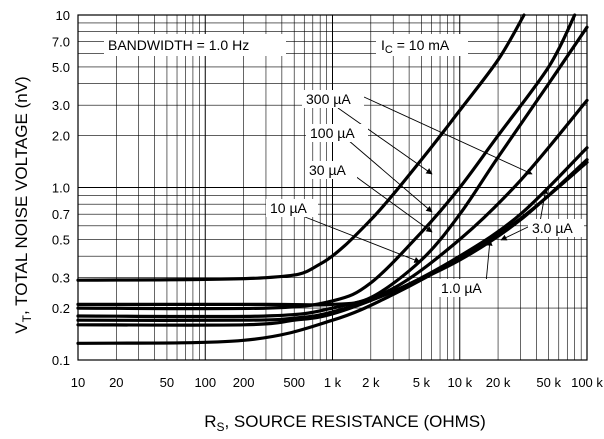 Image resolution: width=604 pixels, height=439 pixels. Describe the element at coordinates (515, 233) in the screenshot. I see `leader-3ua-a` at that location.